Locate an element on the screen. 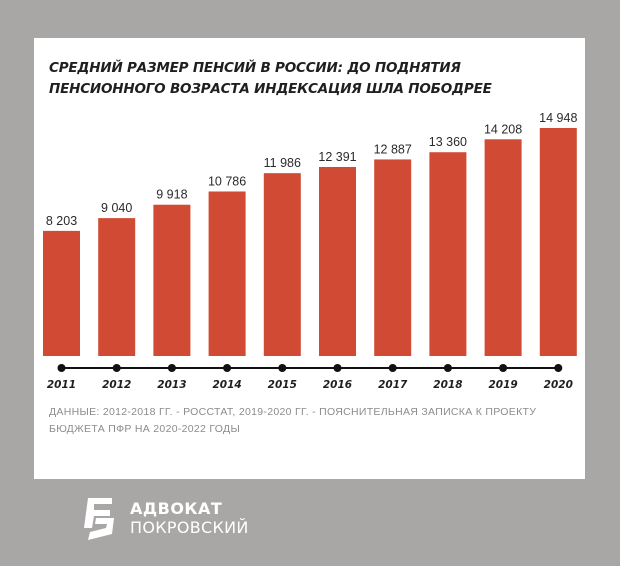 This screenshot has height=566, width=620. year-label-2017: 2017 is located at coordinates (393, 385).